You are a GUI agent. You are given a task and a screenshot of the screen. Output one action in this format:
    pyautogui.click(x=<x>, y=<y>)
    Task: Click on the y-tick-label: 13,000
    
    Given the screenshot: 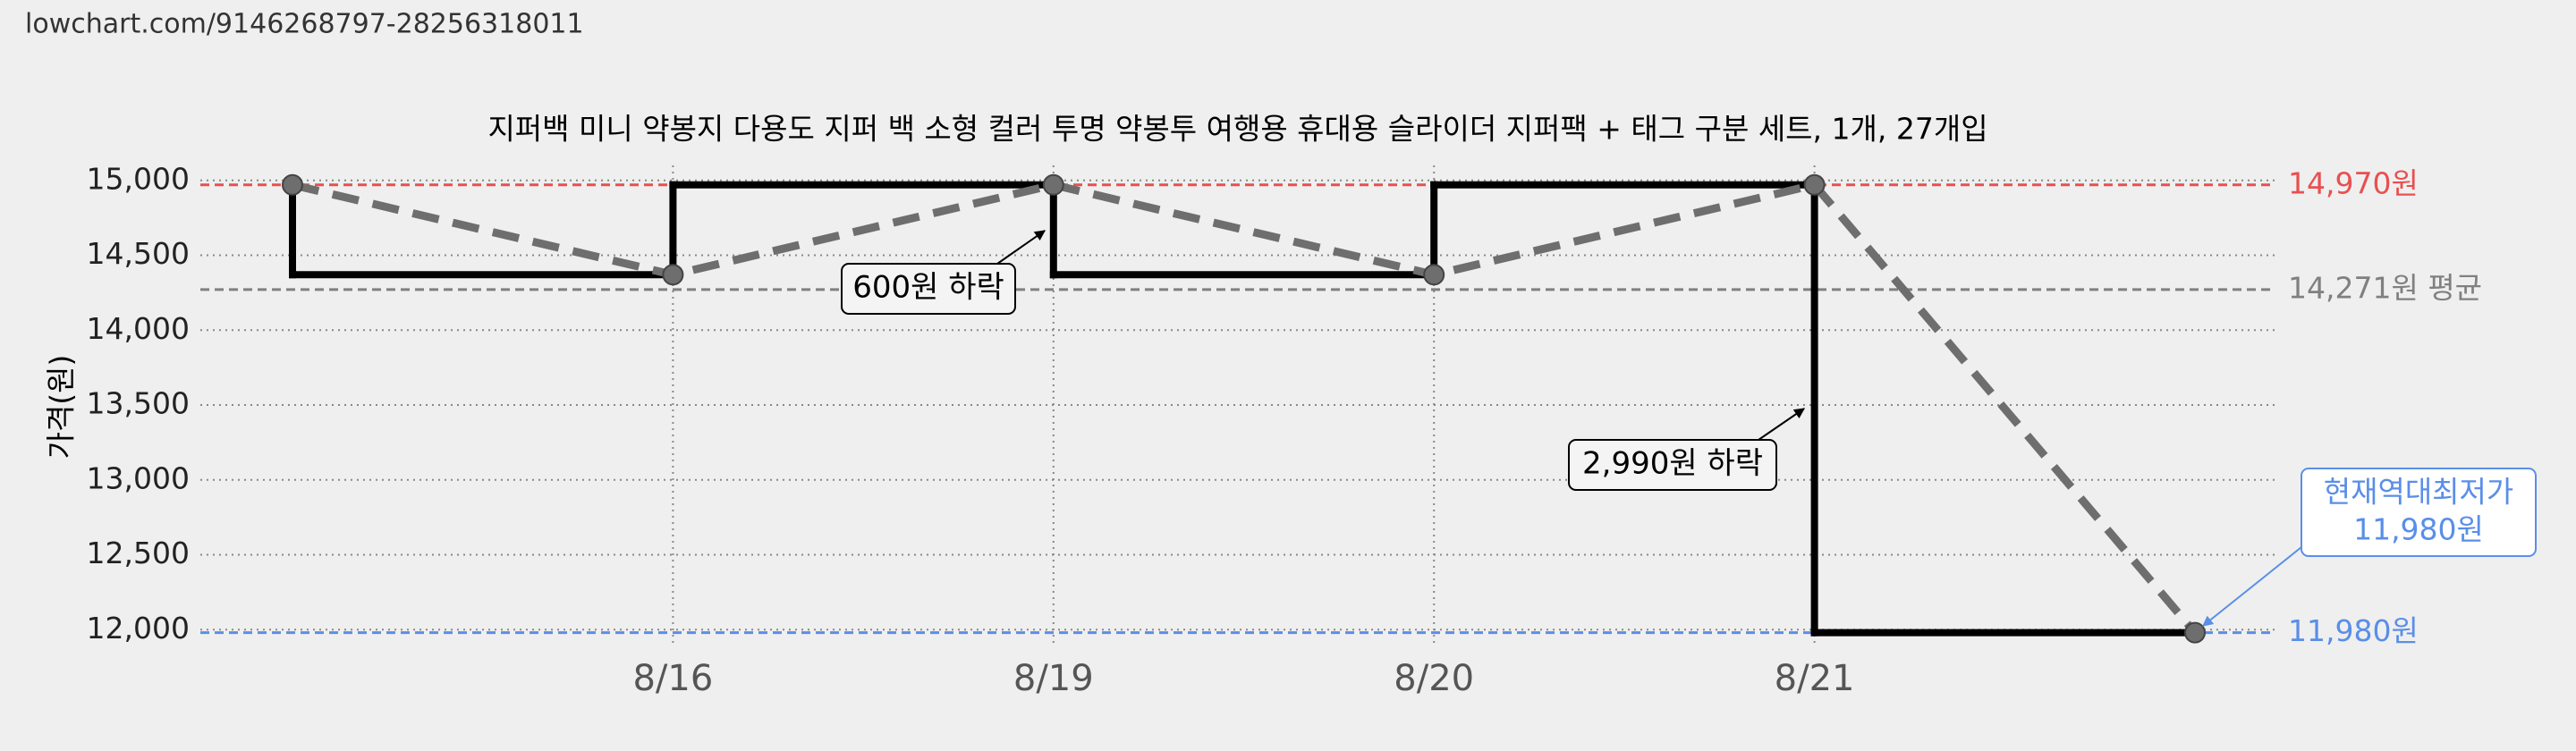 What is the action you would take?
    pyautogui.click(x=138, y=477)
    